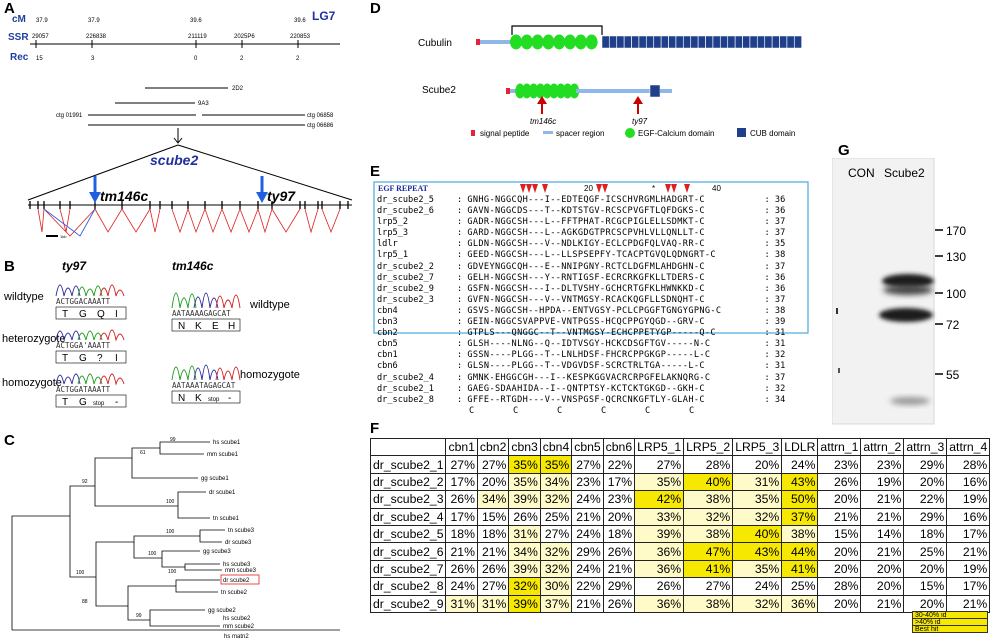 The image size is (992, 640). I want to click on table-row-name: dr_scube2_4, so click(408, 516).